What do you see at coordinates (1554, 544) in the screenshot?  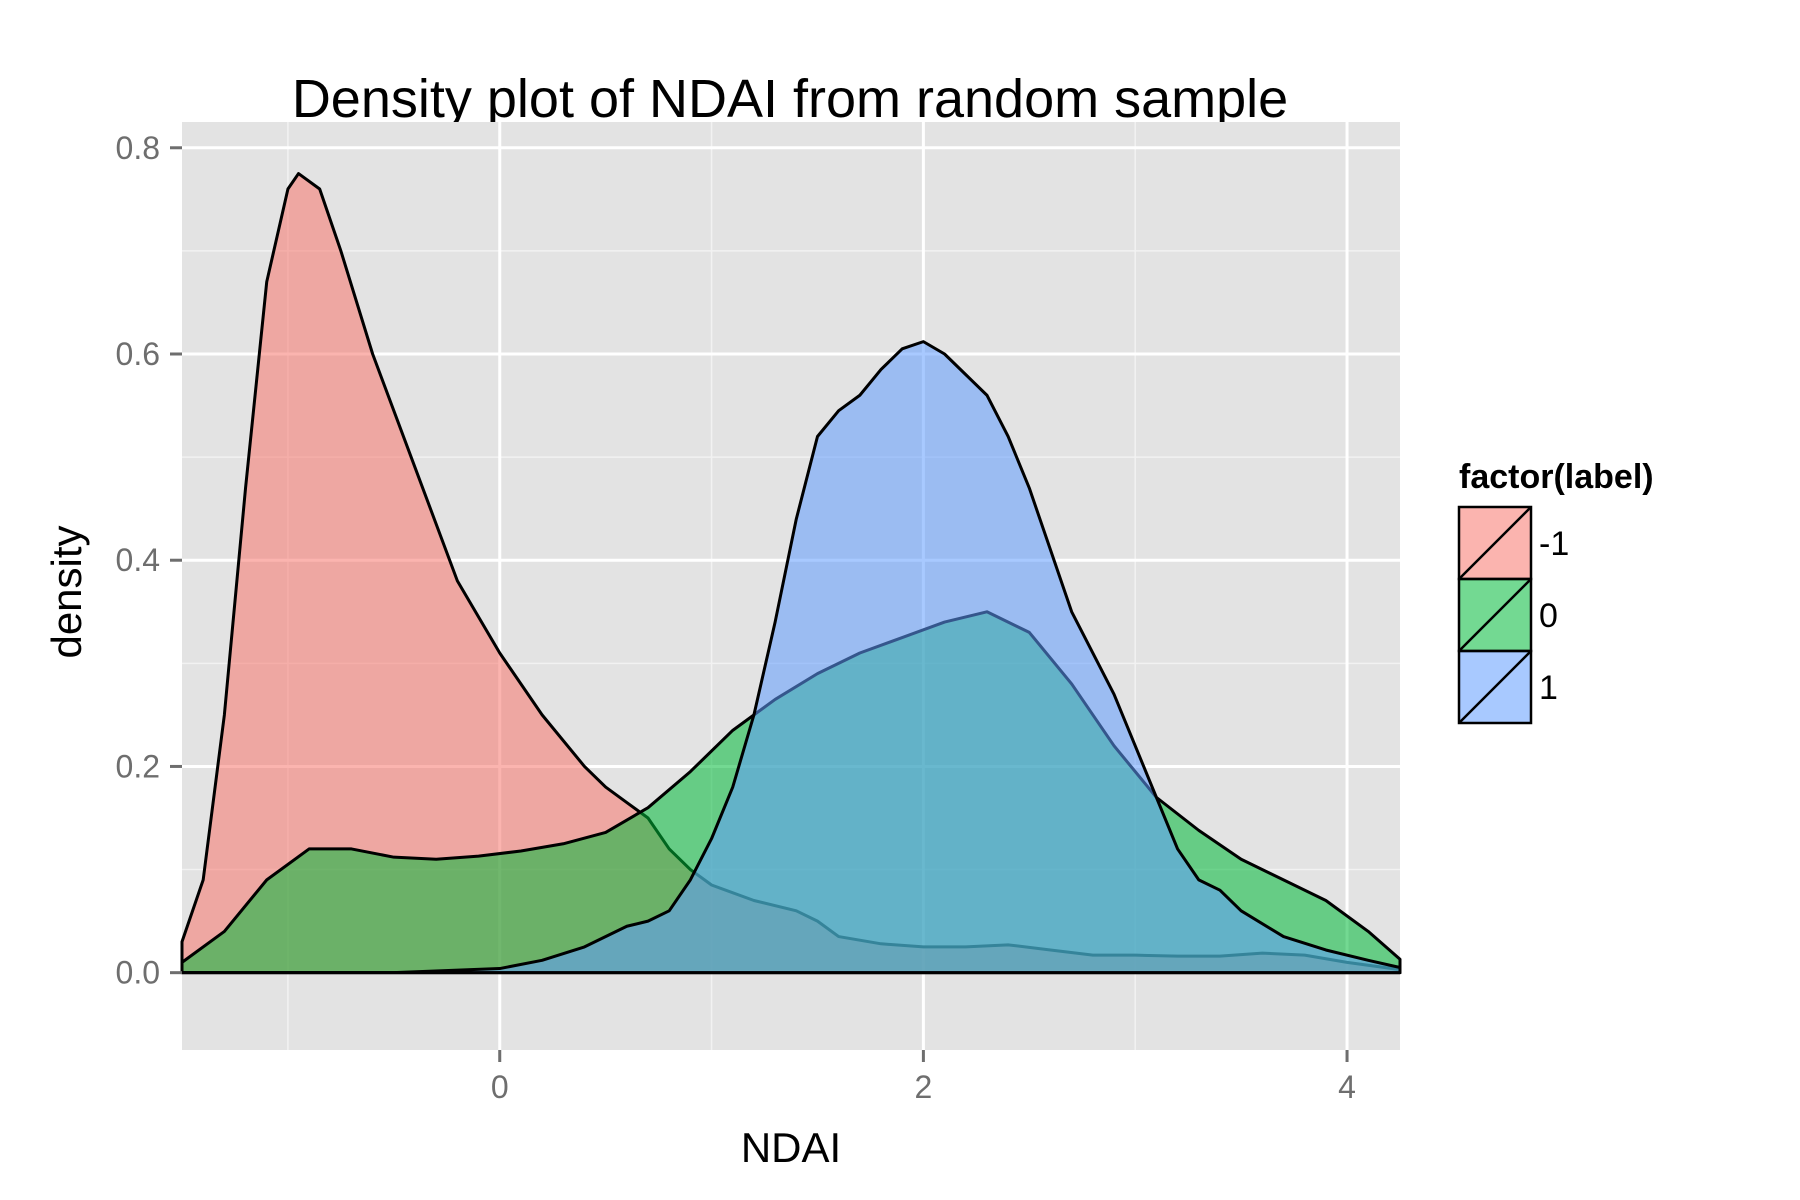 I see `legend-label-1: -1` at bounding box center [1554, 544].